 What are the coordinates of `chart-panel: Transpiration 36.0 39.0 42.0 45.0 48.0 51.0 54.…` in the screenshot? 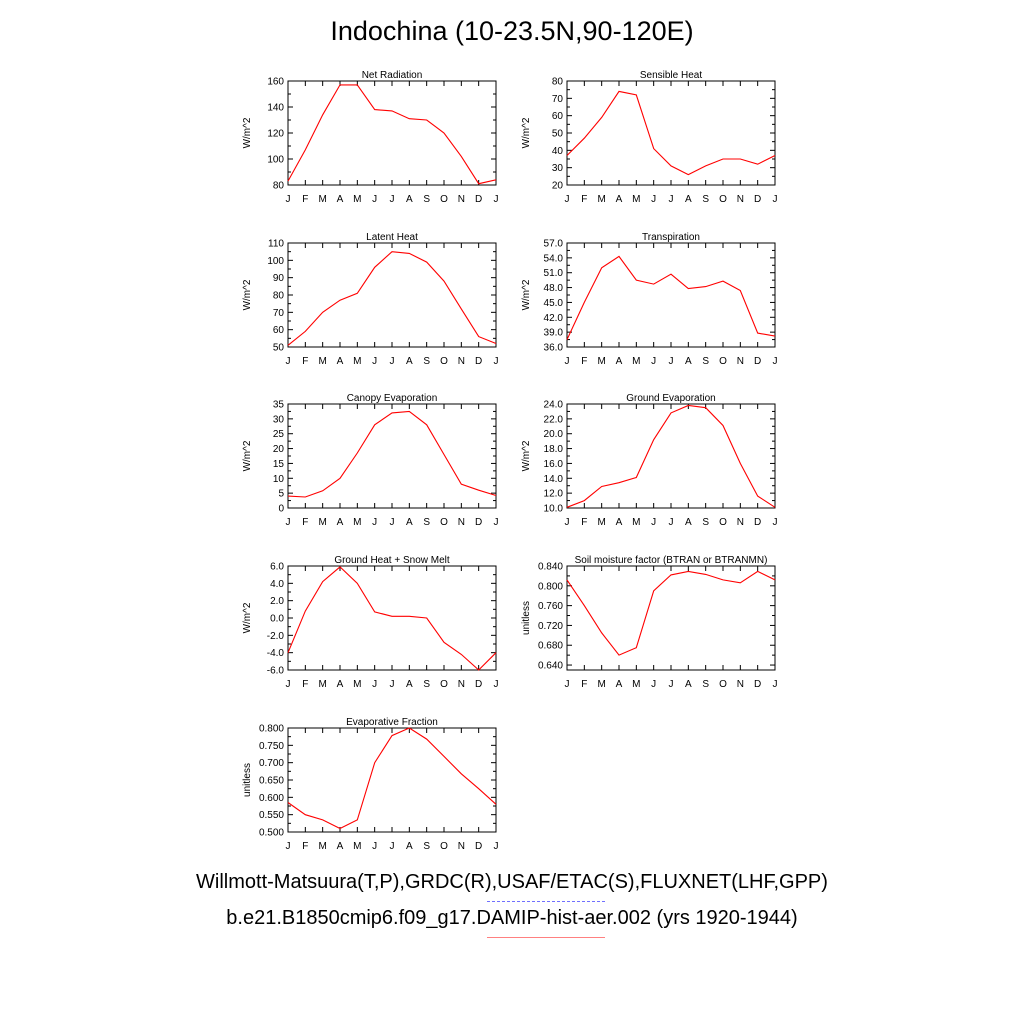 It's located at (649, 299).